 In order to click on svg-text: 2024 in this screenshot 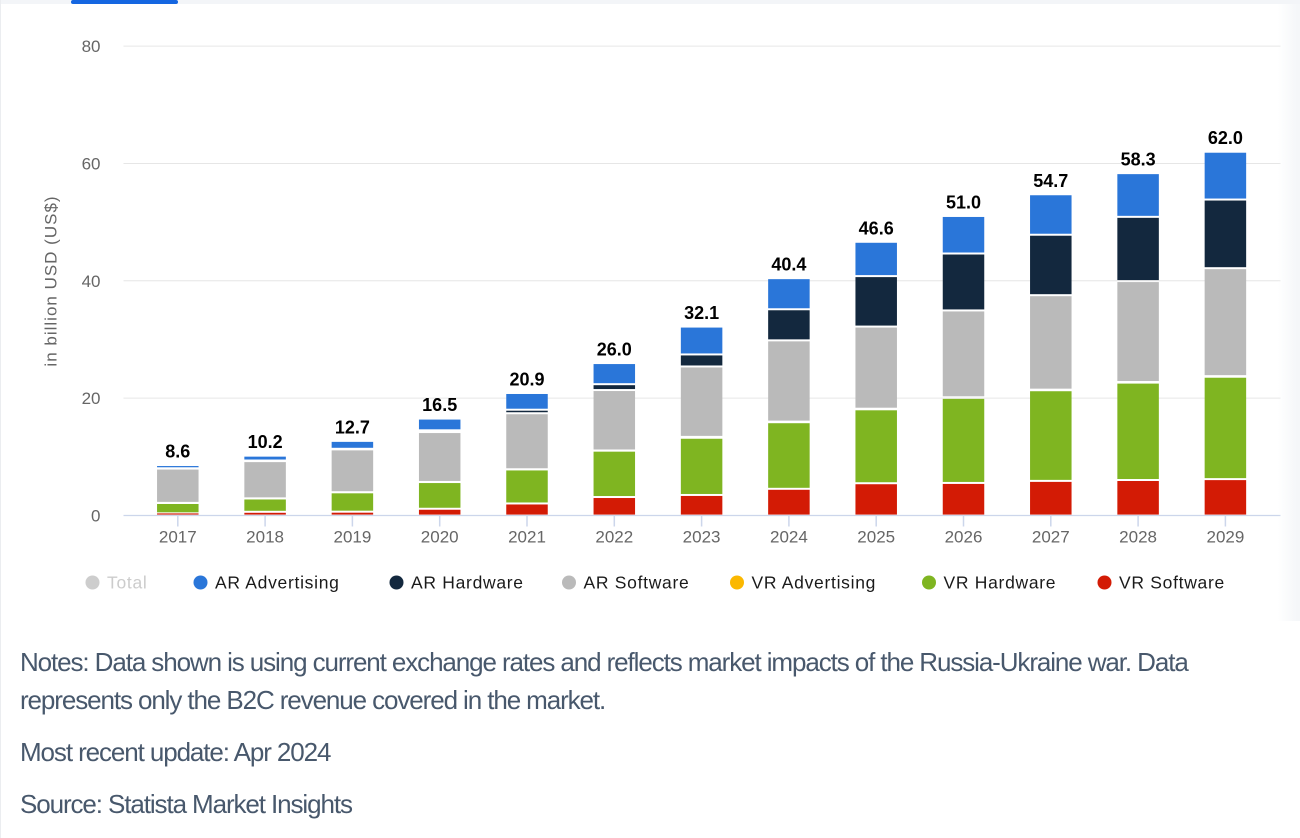, I will do `click(789, 537)`.